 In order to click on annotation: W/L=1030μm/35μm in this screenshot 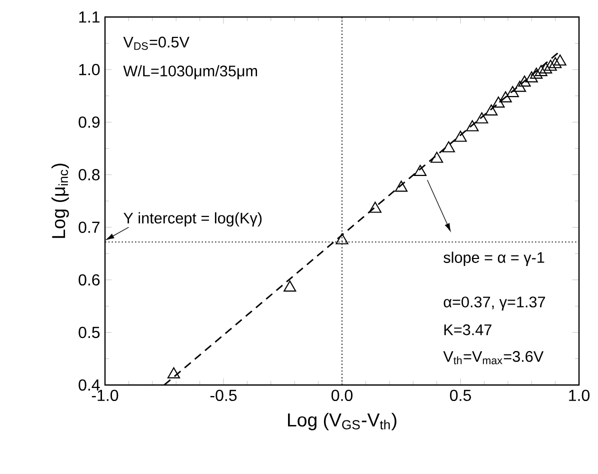, I will do `click(190, 72)`.